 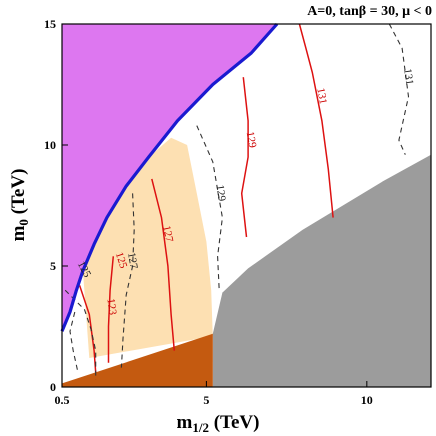 I want to click on x-axis-title: m1/2 (TeV), so click(x=218, y=423).